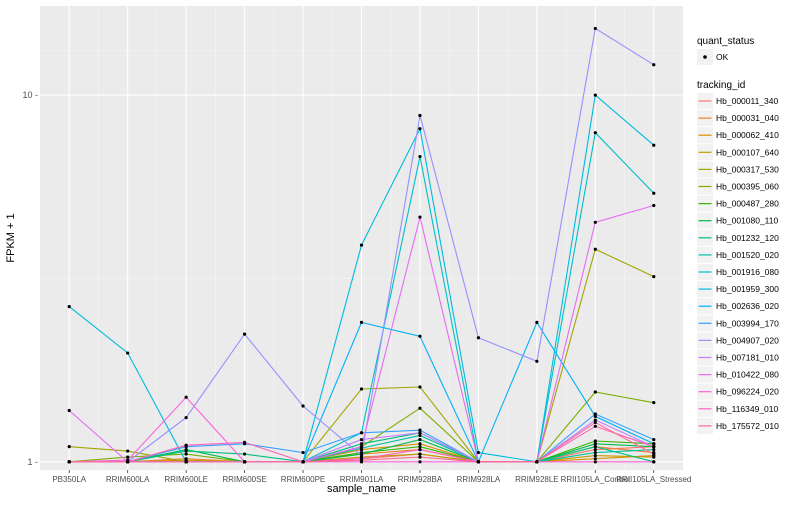  What do you see at coordinates (747, 187) in the screenshot?
I see `legend-item-Hb_000395_060: Hb_000395_060` at bounding box center [747, 187].